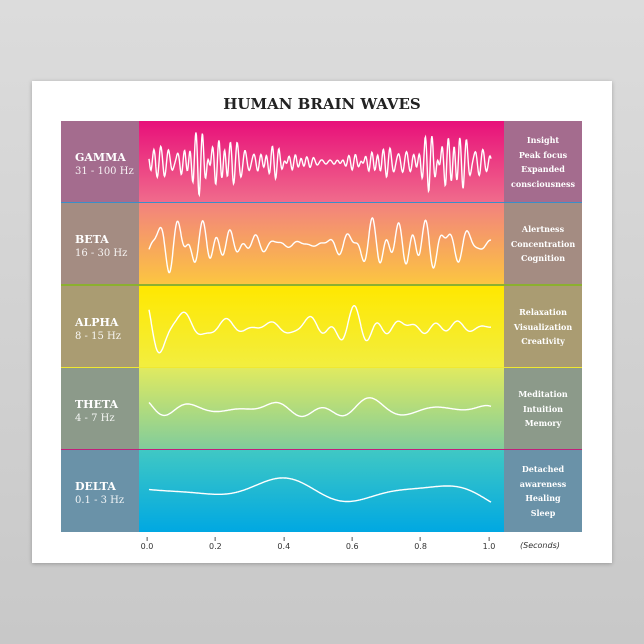 The height and width of the screenshot is (644, 644). I want to click on effect-label: Memory, so click(543, 423).